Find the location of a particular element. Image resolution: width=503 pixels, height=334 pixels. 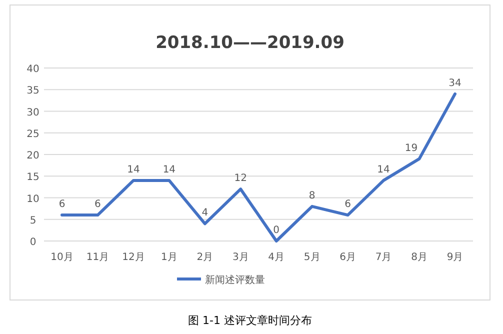

x-tick-label: 1月 is located at coordinates (169, 257).